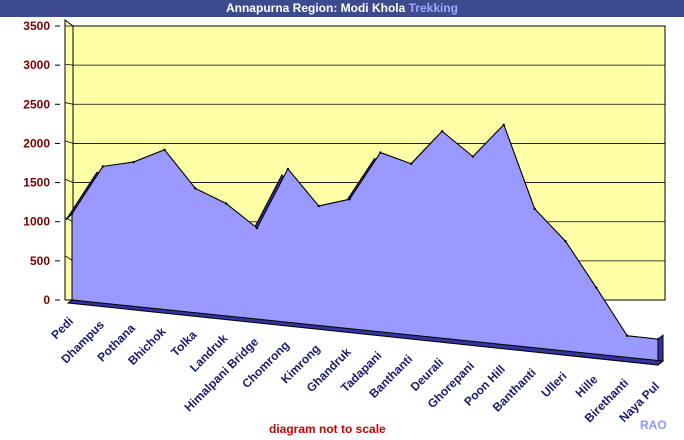  Describe the element at coordinates (40, 261) in the screenshot. I see `y-tick-label: 500` at that location.